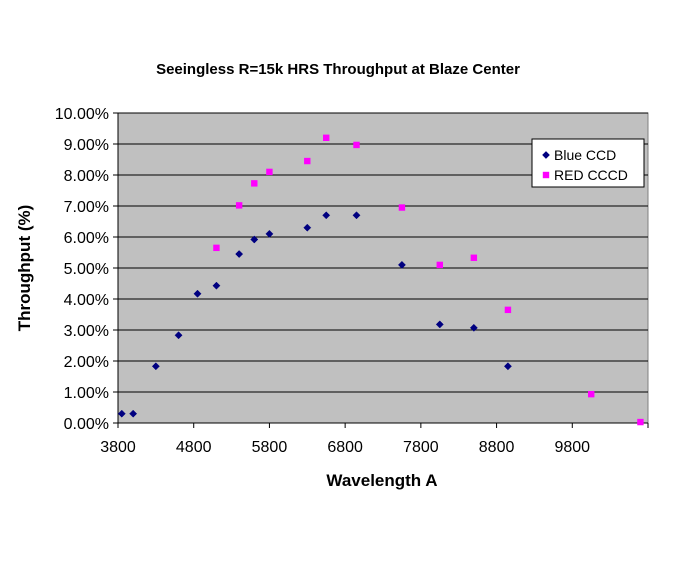  What do you see at coordinates (86, 145) in the screenshot?
I see `y-tick-label: 9.00%` at bounding box center [86, 145].